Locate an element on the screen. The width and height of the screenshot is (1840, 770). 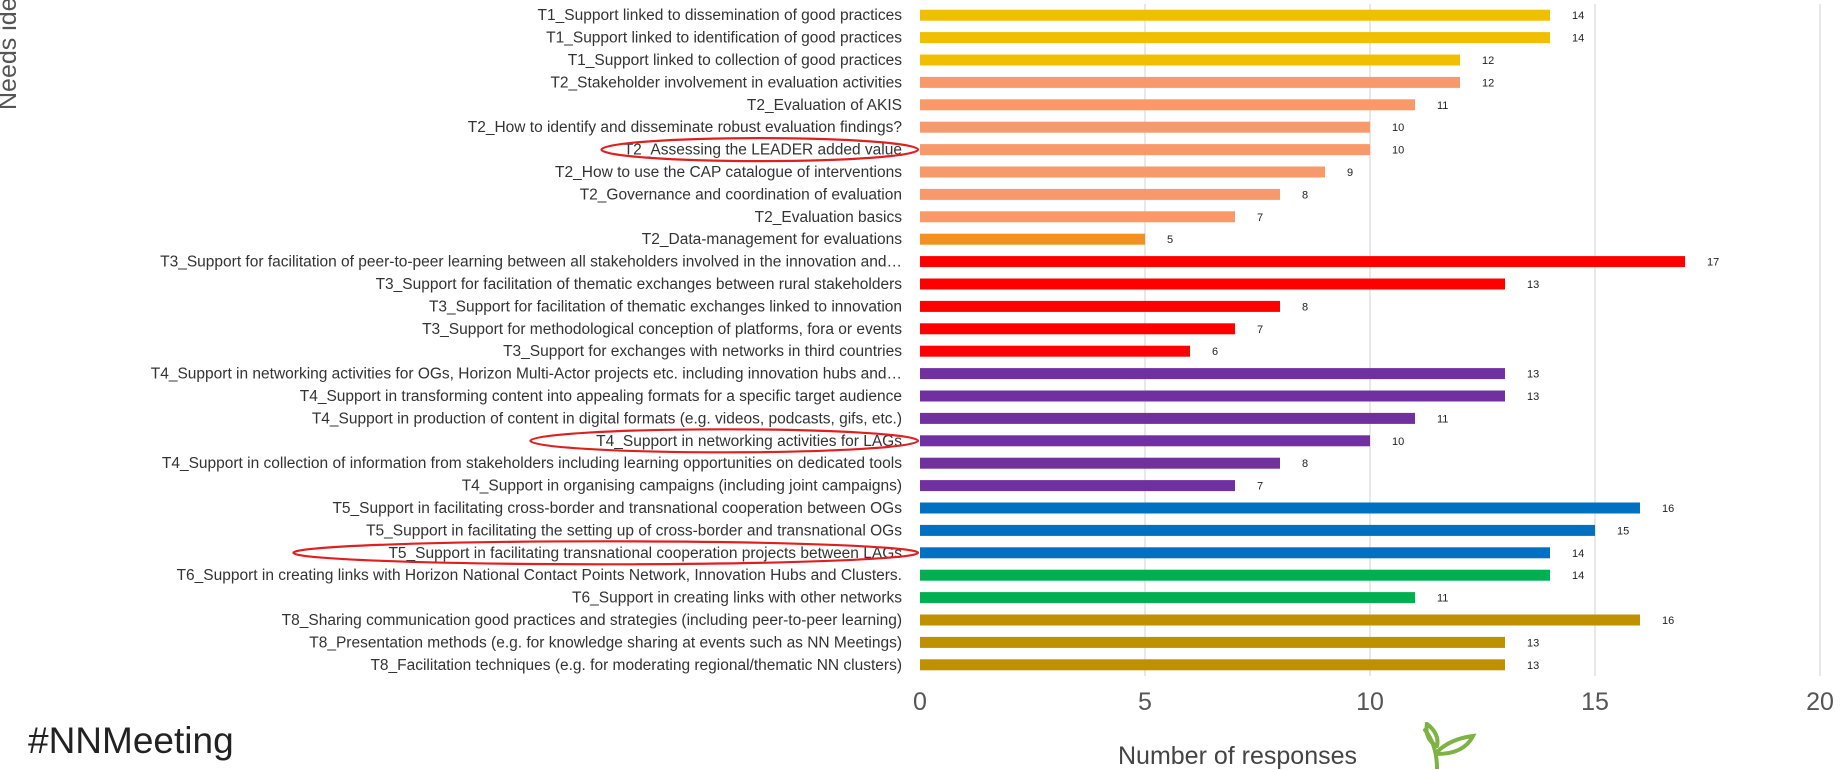
value-label: 17 is located at coordinates (1713, 263).